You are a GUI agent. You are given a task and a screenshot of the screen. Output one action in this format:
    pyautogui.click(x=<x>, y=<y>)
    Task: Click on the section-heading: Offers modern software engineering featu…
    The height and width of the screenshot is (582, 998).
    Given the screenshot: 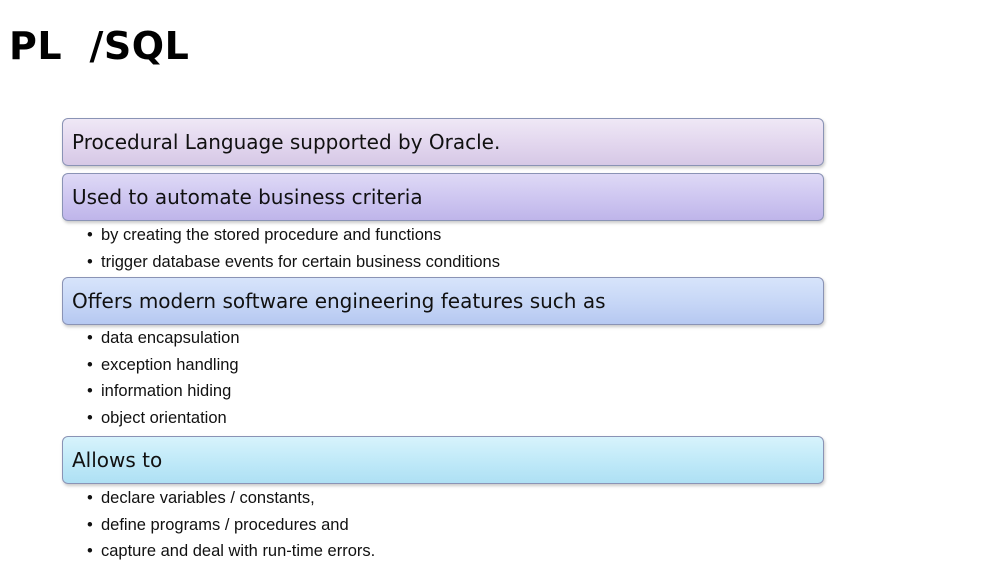 What is the action you would take?
    pyautogui.click(x=339, y=301)
    